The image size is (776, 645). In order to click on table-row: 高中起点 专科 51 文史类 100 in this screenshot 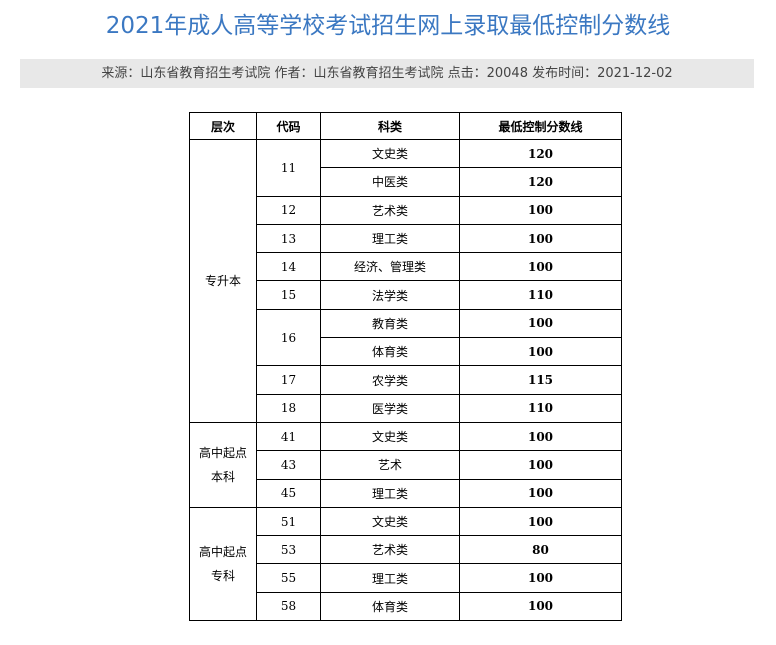, I will do `click(405, 564)`.